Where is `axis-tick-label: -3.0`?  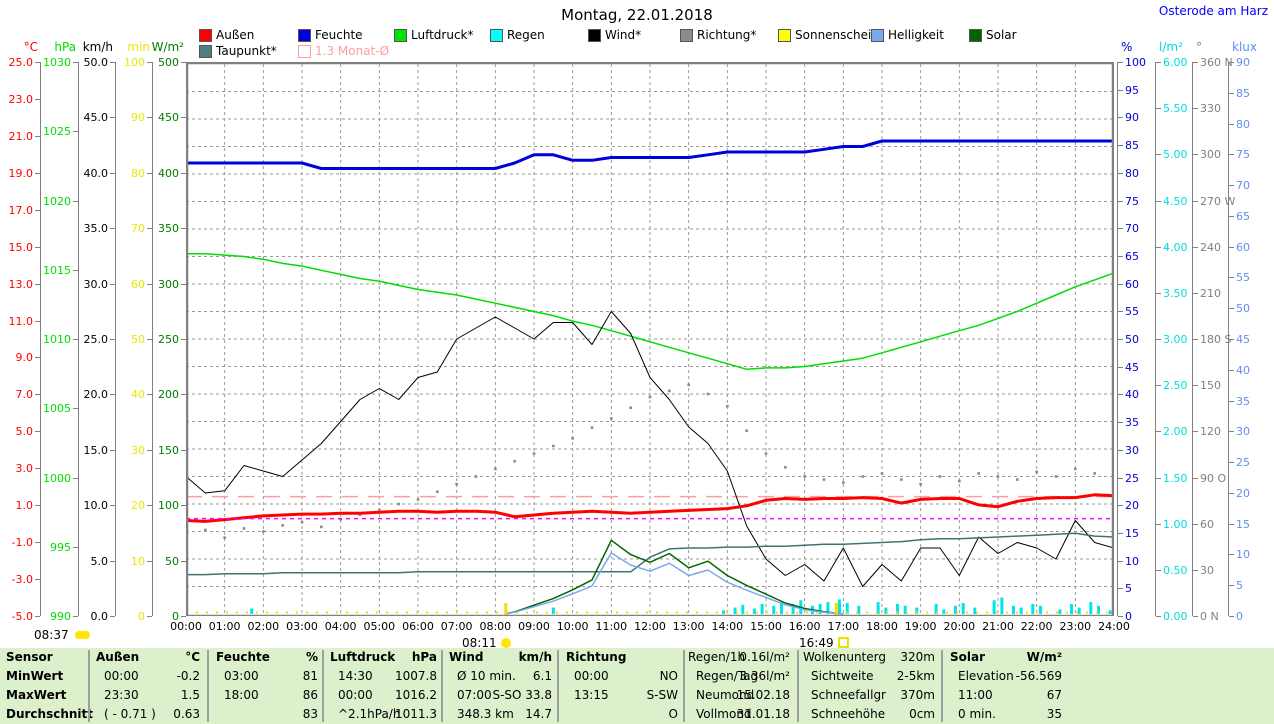 axis-tick-label: -3.0 is located at coordinates (22, 580).